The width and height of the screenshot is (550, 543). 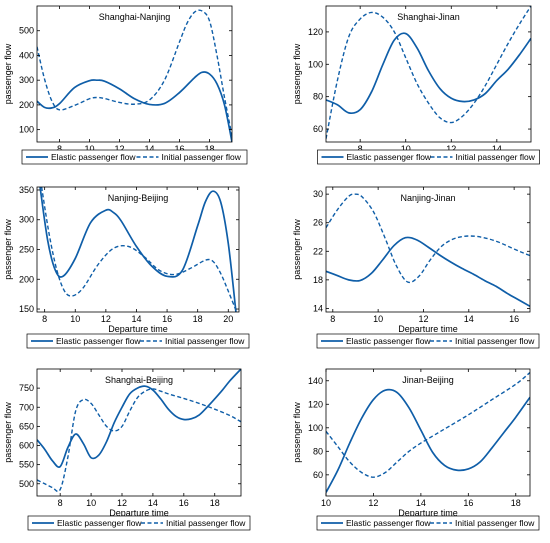 I want to click on y-tick-label: 600, so click(x=26, y=446).